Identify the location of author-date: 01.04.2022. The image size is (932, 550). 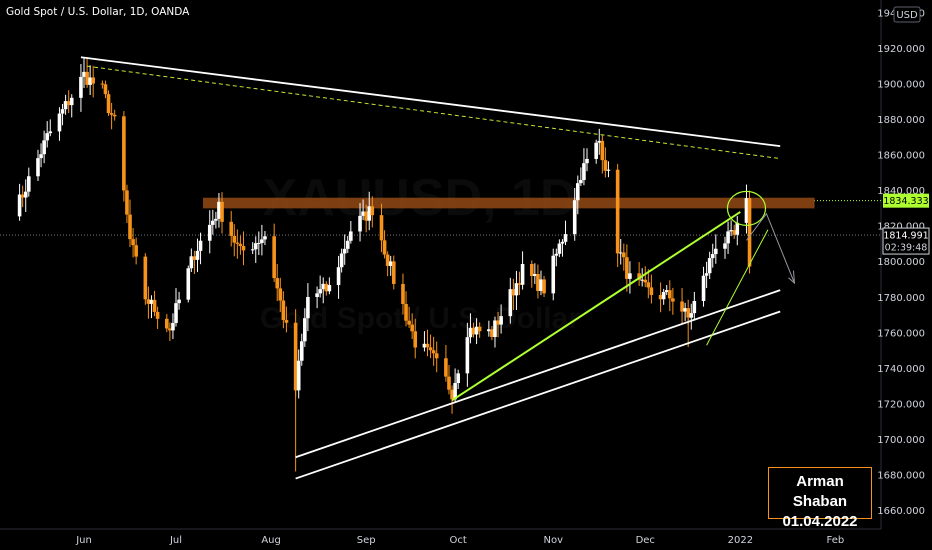
(820, 521).